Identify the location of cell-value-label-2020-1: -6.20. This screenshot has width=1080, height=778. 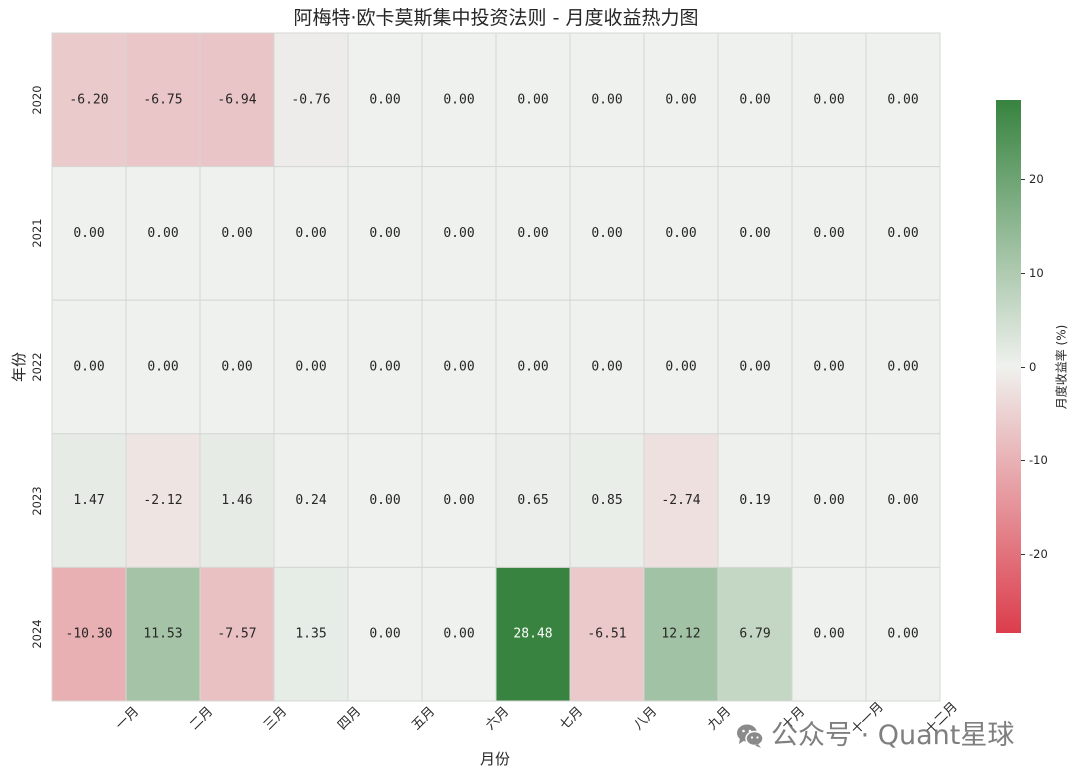
(88, 99).